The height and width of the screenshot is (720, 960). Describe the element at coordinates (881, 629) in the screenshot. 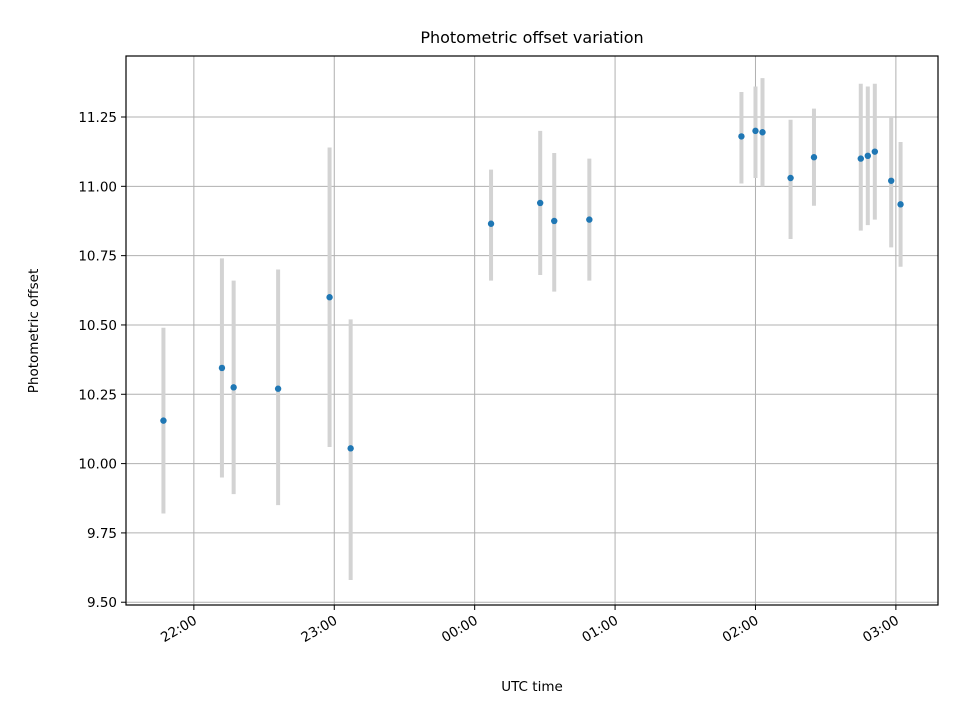

I see `x-tick-label: 03:00` at that location.